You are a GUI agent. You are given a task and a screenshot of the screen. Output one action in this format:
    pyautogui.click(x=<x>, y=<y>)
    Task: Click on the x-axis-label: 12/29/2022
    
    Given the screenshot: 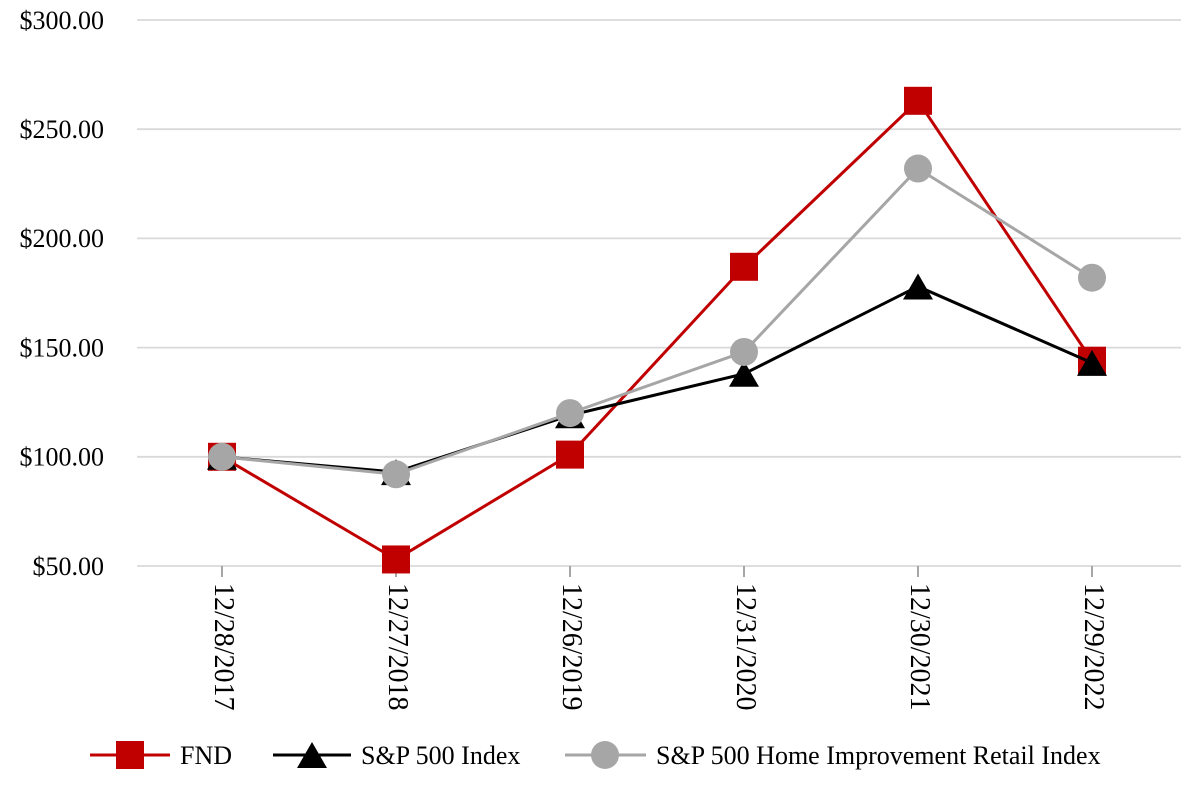 What is the action you would take?
    pyautogui.click(x=1093, y=647)
    